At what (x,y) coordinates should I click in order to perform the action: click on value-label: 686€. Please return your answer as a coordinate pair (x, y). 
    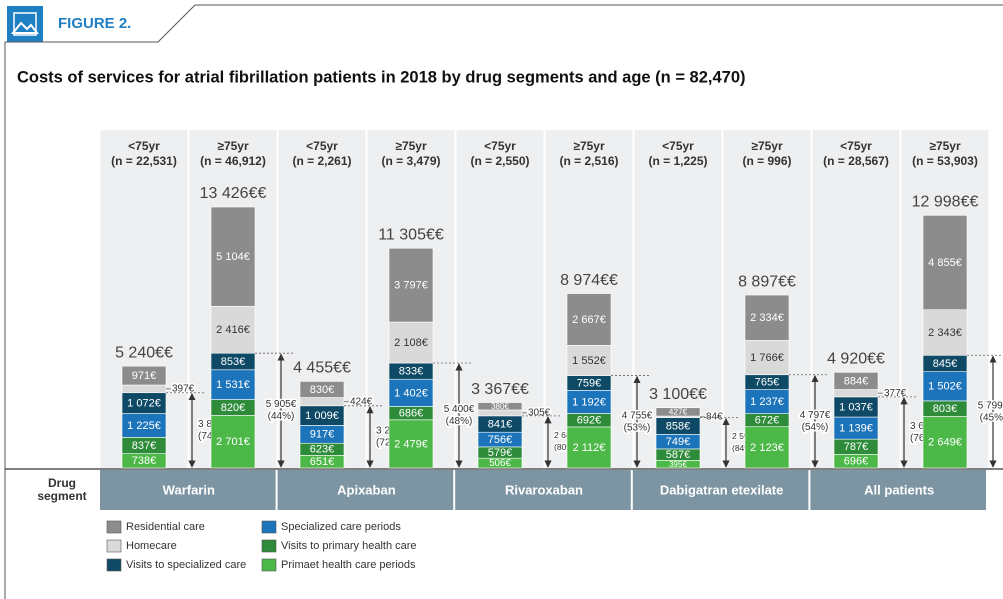
    Looking at the image, I should click on (411, 414).